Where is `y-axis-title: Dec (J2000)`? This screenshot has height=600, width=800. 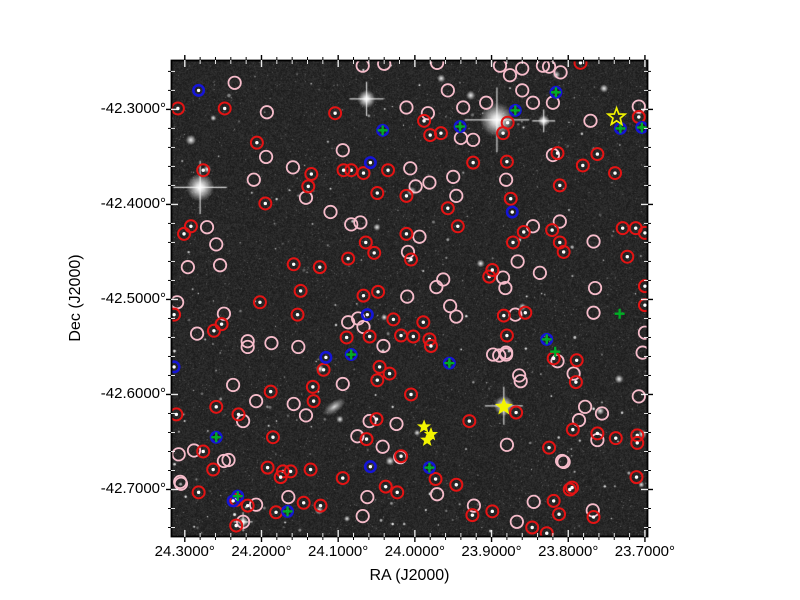
y-axis-title: Dec (J2000) is located at coordinates (75, 298).